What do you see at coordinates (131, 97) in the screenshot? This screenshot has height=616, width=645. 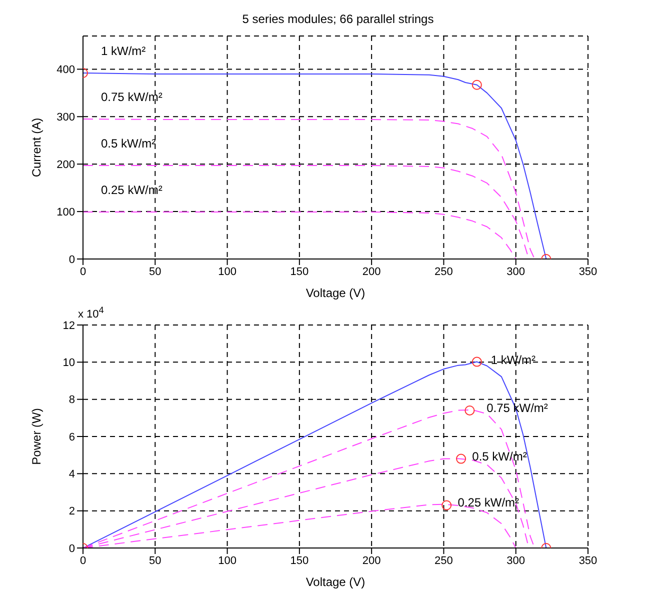 I see `series-label: 0.75 kW/m²` at bounding box center [131, 97].